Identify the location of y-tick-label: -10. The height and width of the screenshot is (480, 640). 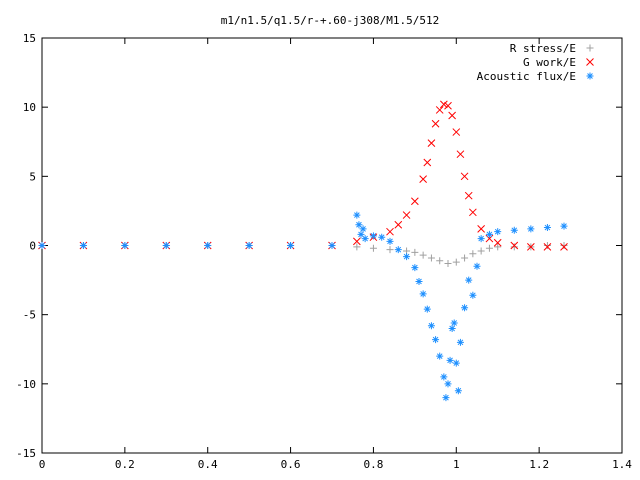
(26, 384).